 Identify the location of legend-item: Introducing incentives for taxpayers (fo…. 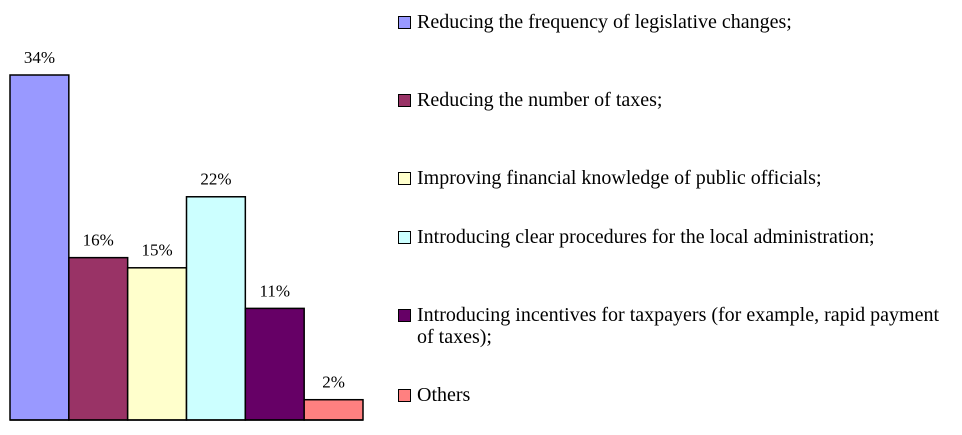
(670, 326).